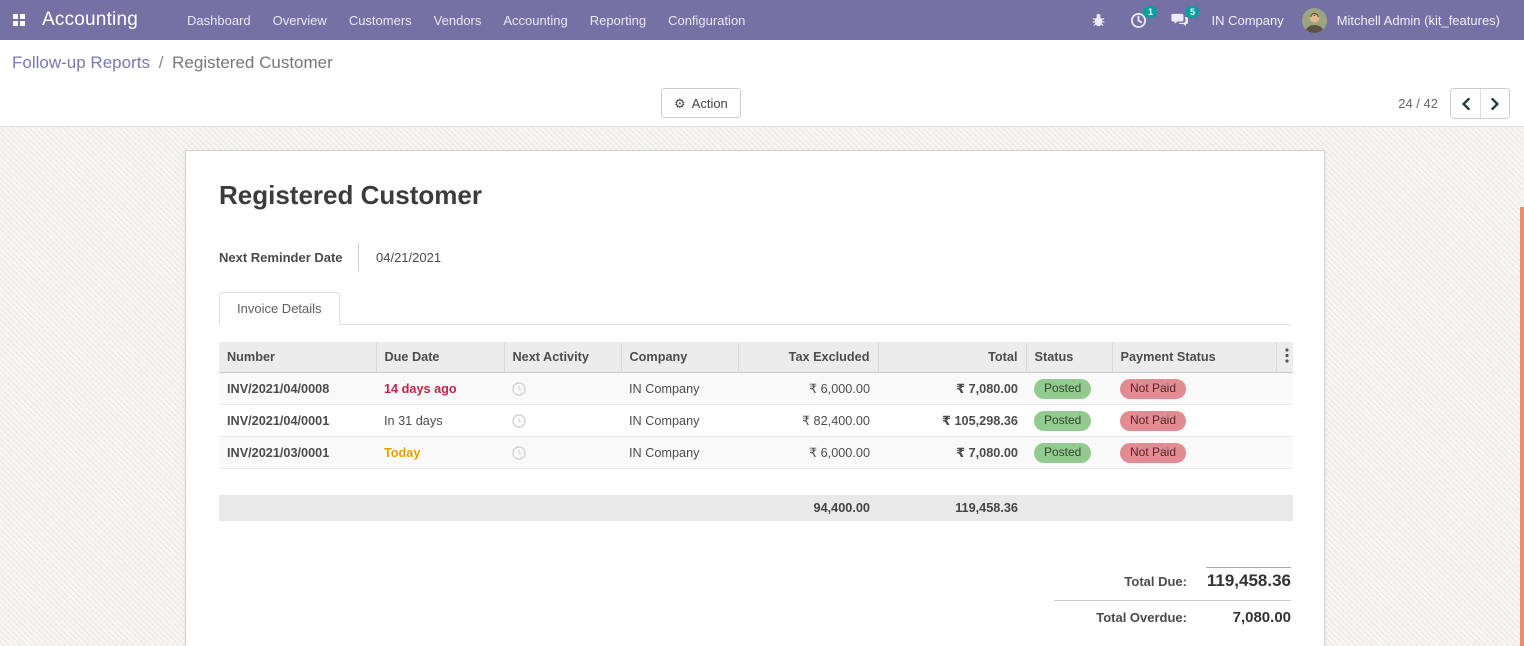 This screenshot has height=646, width=1524. What do you see at coordinates (299, 20) in the screenshot?
I see `menu-item-overview: Overview` at bounding box center [299, 20].